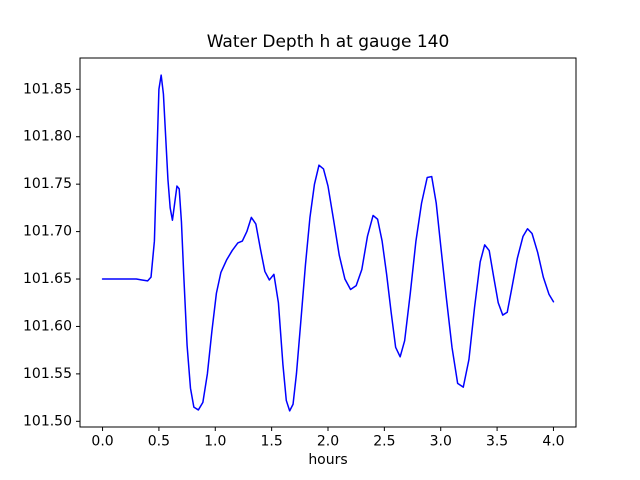  What do you see at coordinates (159, 442) in the screenshot?
I see `x-tick-label: 0.5` at bounding box center [159, 442].